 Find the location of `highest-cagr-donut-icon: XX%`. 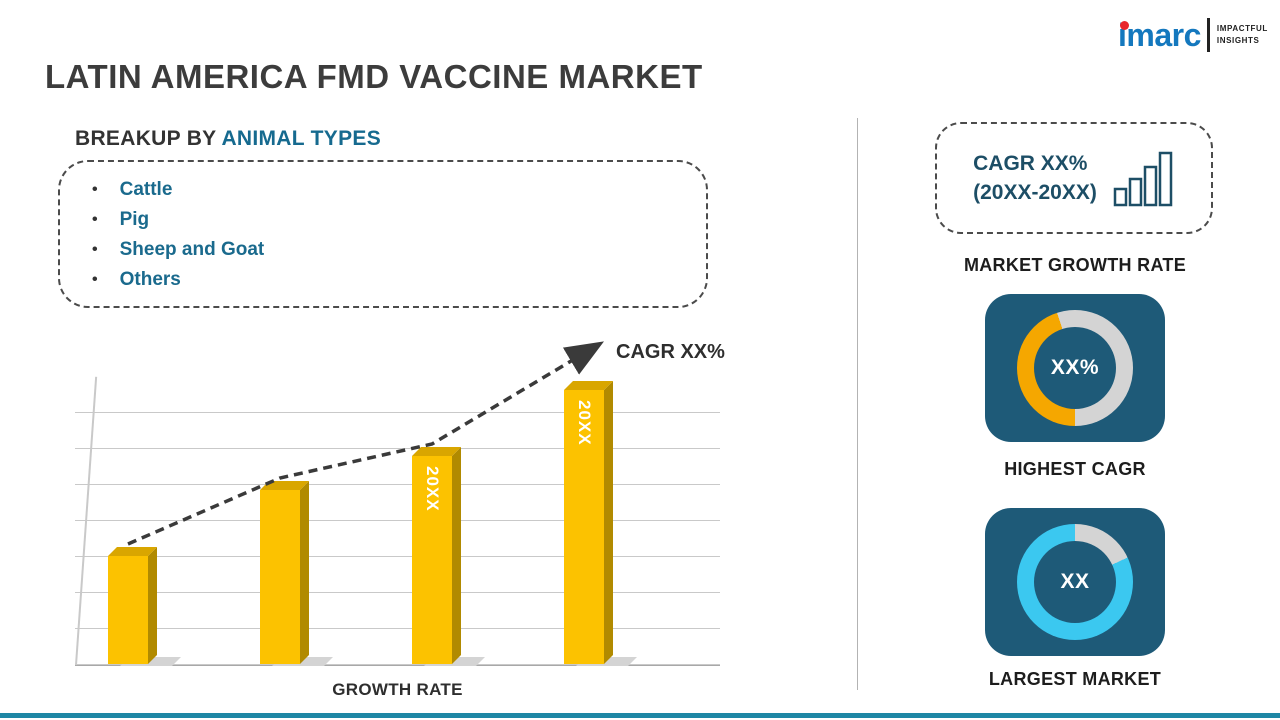

highest-cagr-donut-icon: XX% is located at coordinates (1075, 368).